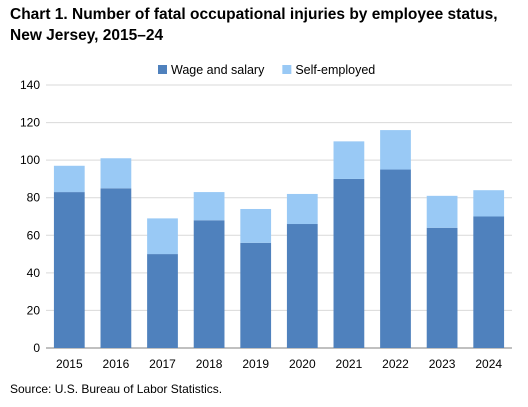 The image size is (528, 407). What do you see at coordinates (30, 123) in the screenshot?
I see `y-tick-label: 120` at bounding box center [30, 123].